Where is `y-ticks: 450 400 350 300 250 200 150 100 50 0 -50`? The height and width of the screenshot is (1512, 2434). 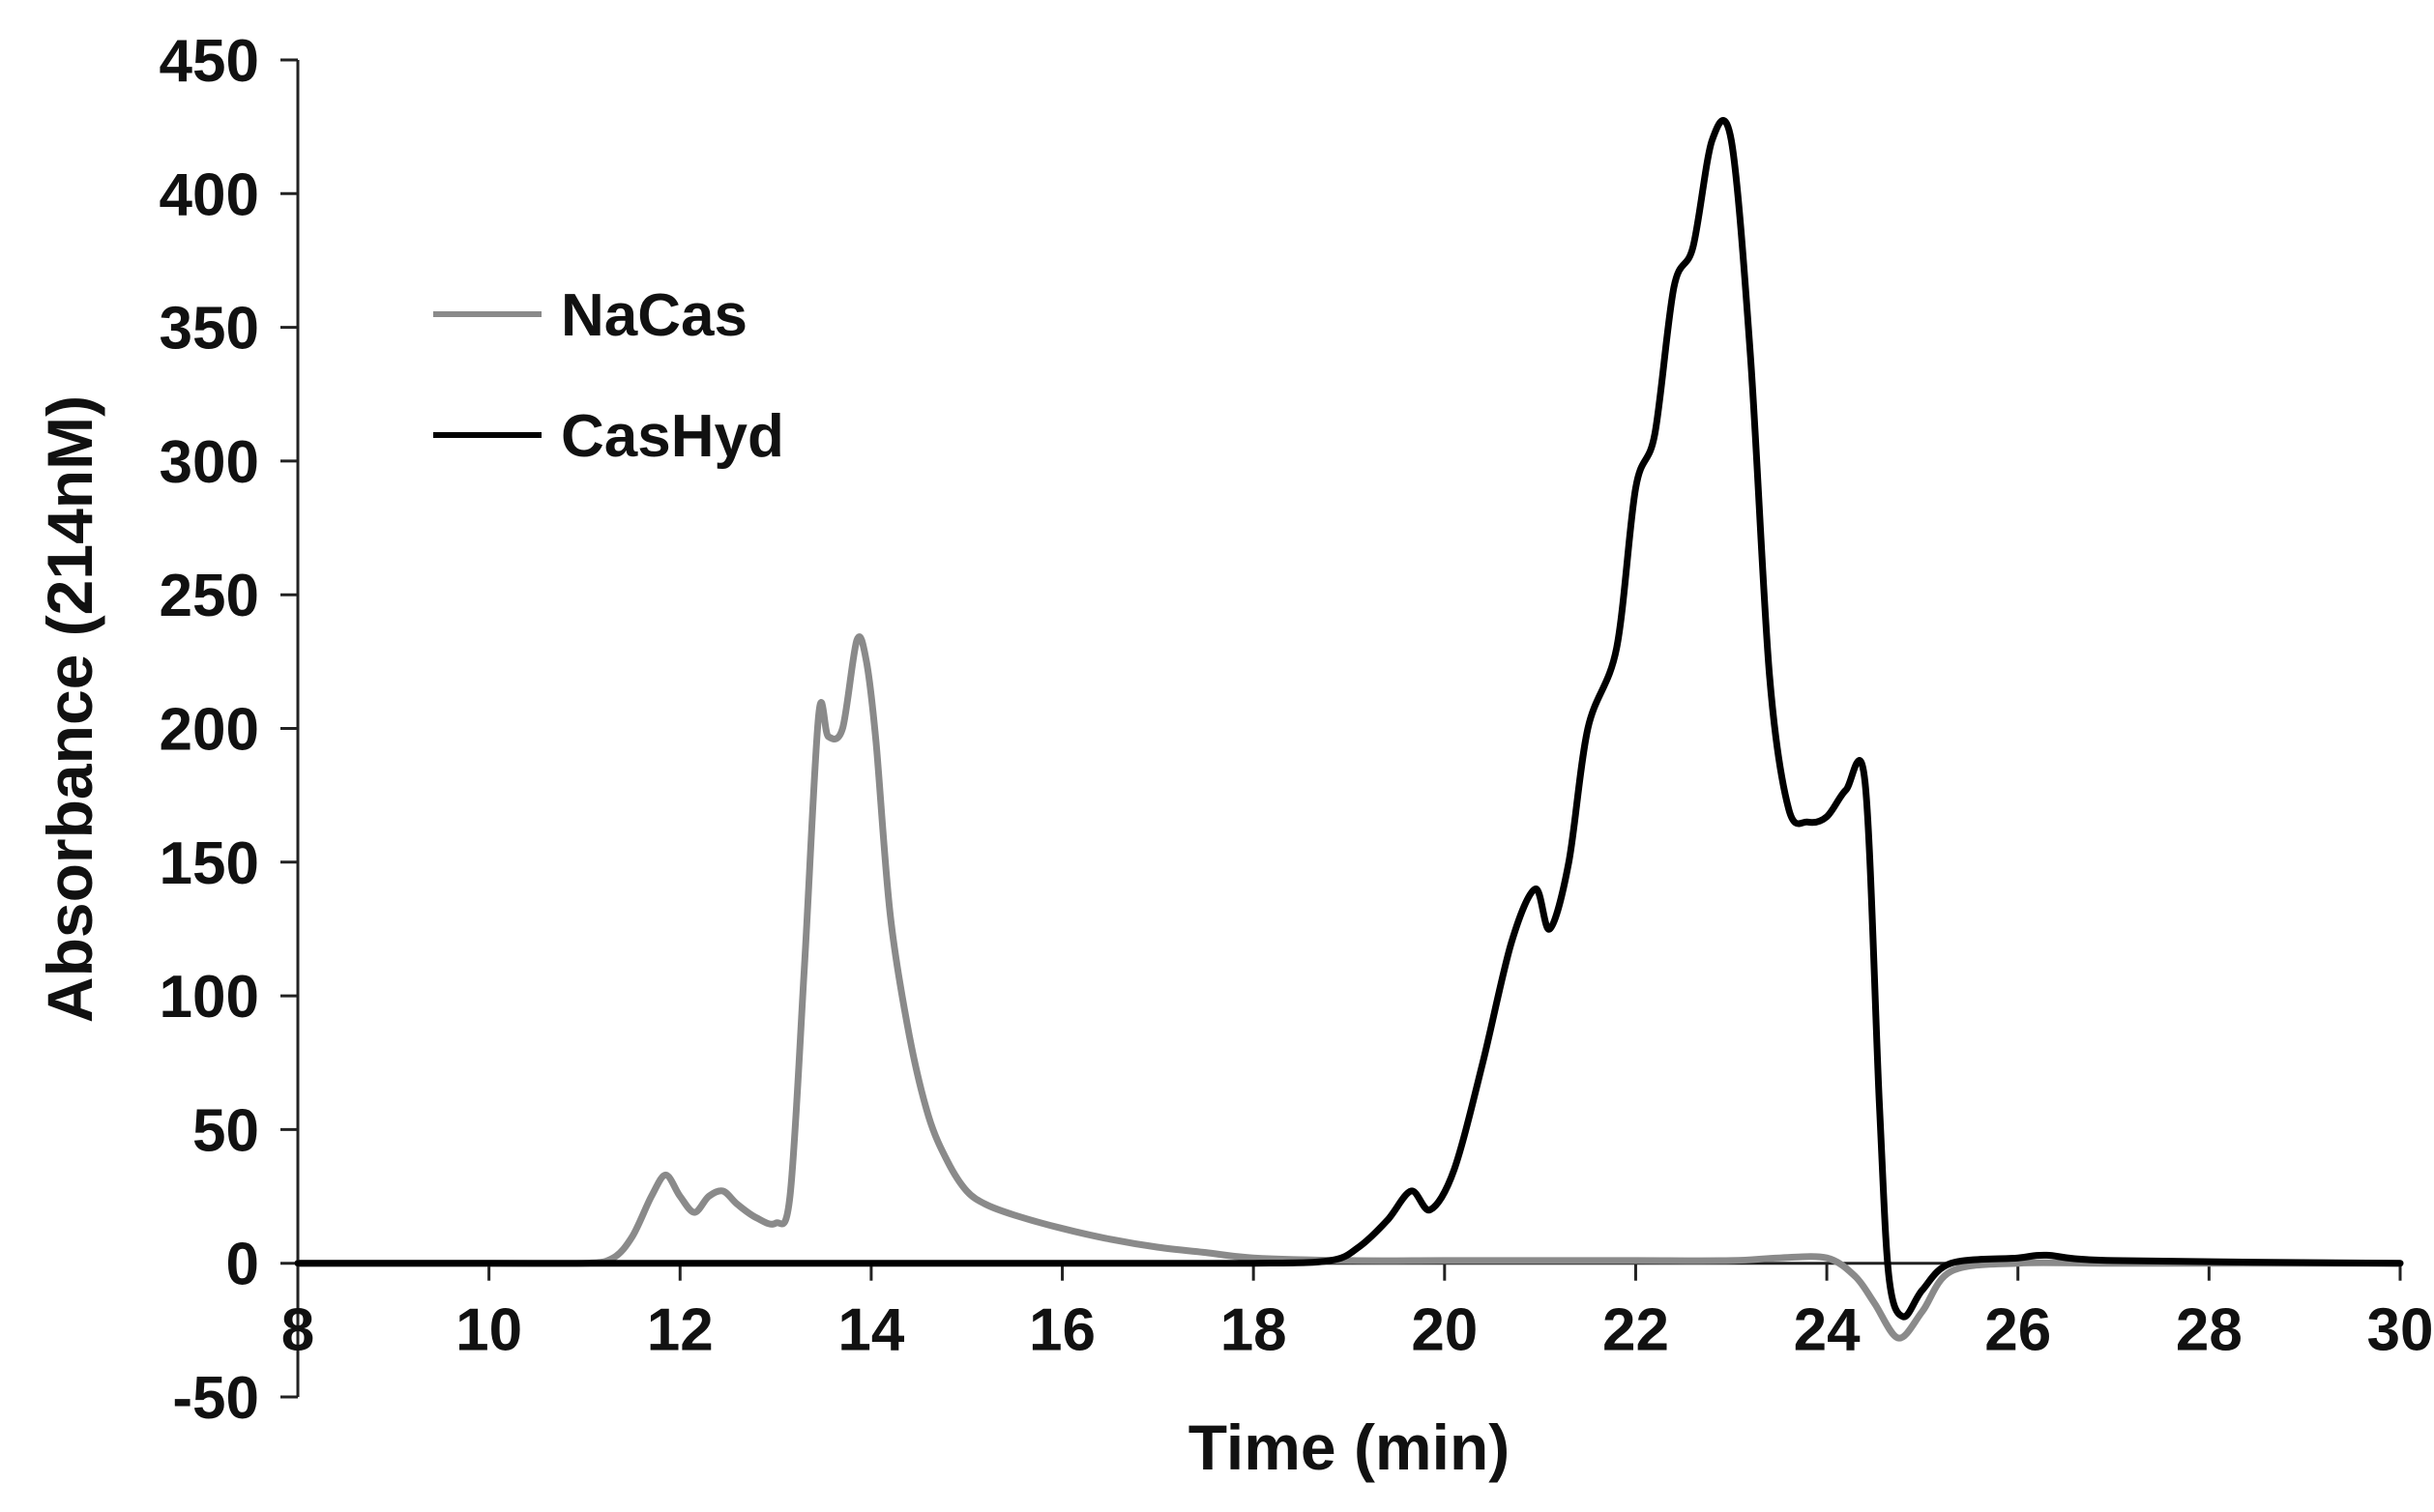 y-ticks: 450 400 350 300 250 200 150 100 50 0 -50 is located at coordinates (229, 730).